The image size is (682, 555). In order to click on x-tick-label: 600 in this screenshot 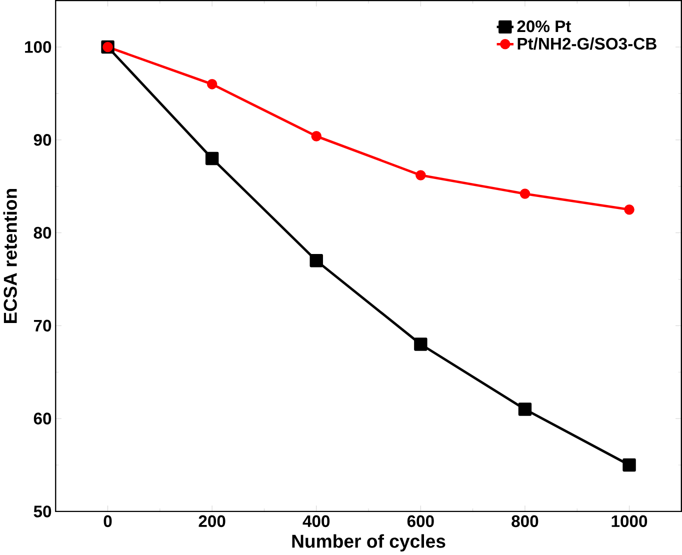, I will do `click(420, 521)`.